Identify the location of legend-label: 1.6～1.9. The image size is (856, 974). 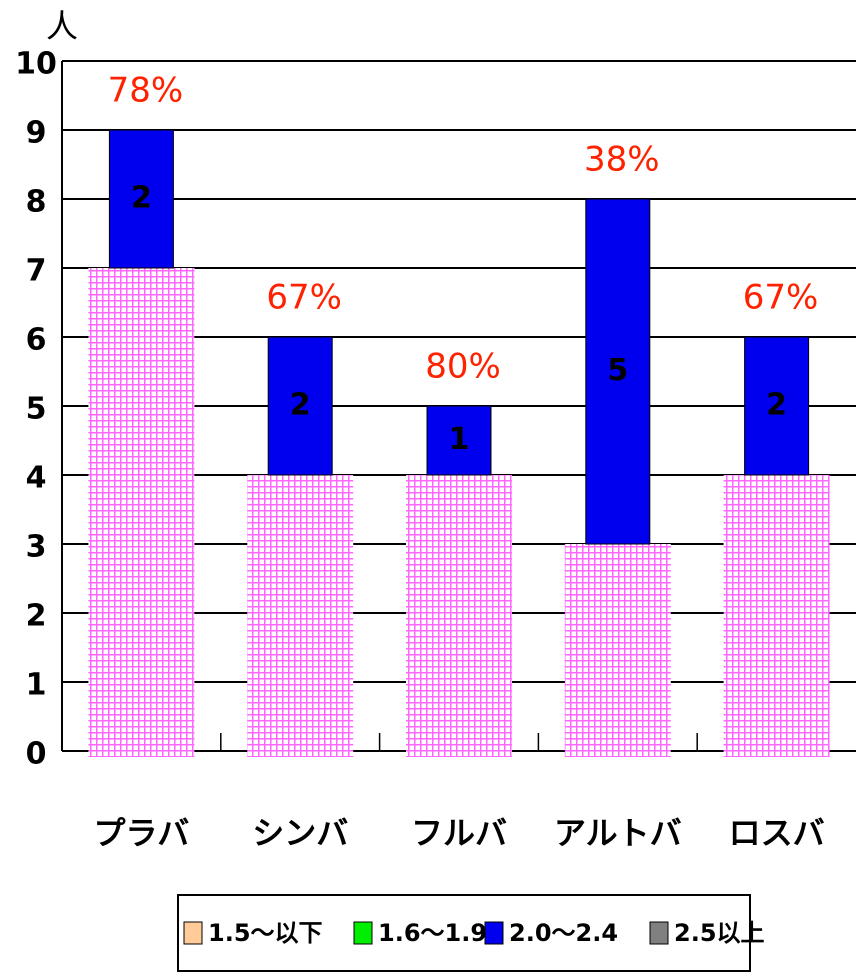
(432, 933).